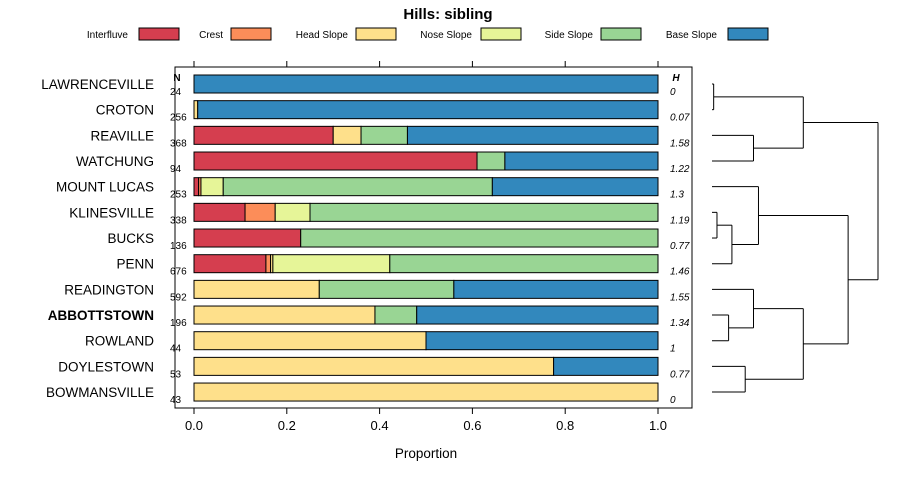 The image size is (900, 480). I want to click on n-labels: 24 256 368 94 253 338 136 676 592 196 44 53 43, so click(178, 246).